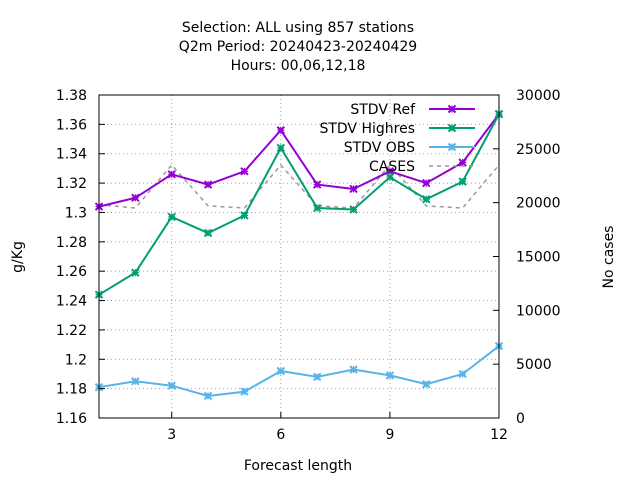 The height and width of the screenshot is (480, 640). Describe the element at coordinates (389, 435) in the screenshot. I see `x-tick-label: 9` at that location.